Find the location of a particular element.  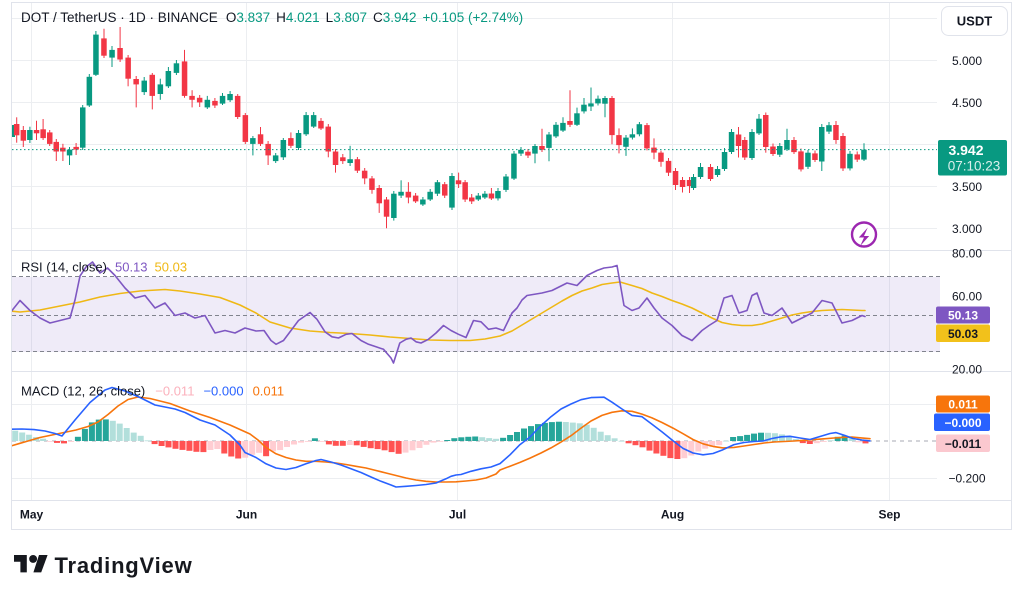

svg-text: 3.942 is located at coordinates (965, 150).